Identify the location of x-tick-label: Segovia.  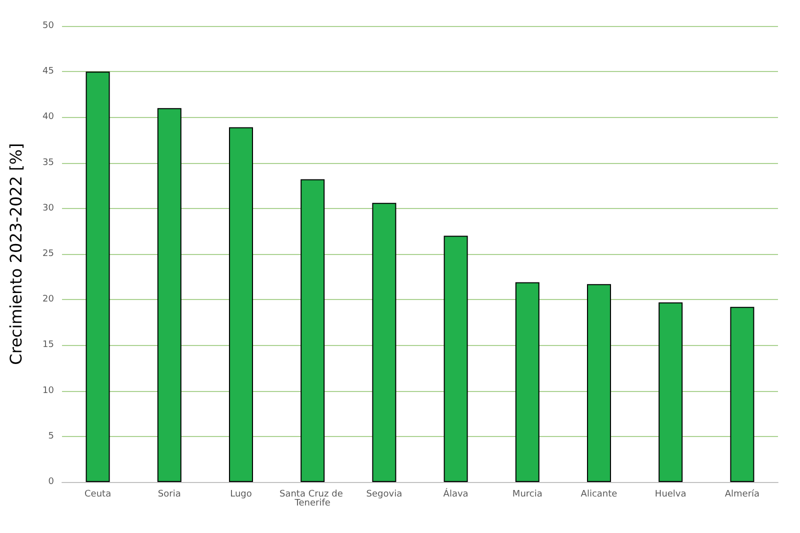
(384, 495).